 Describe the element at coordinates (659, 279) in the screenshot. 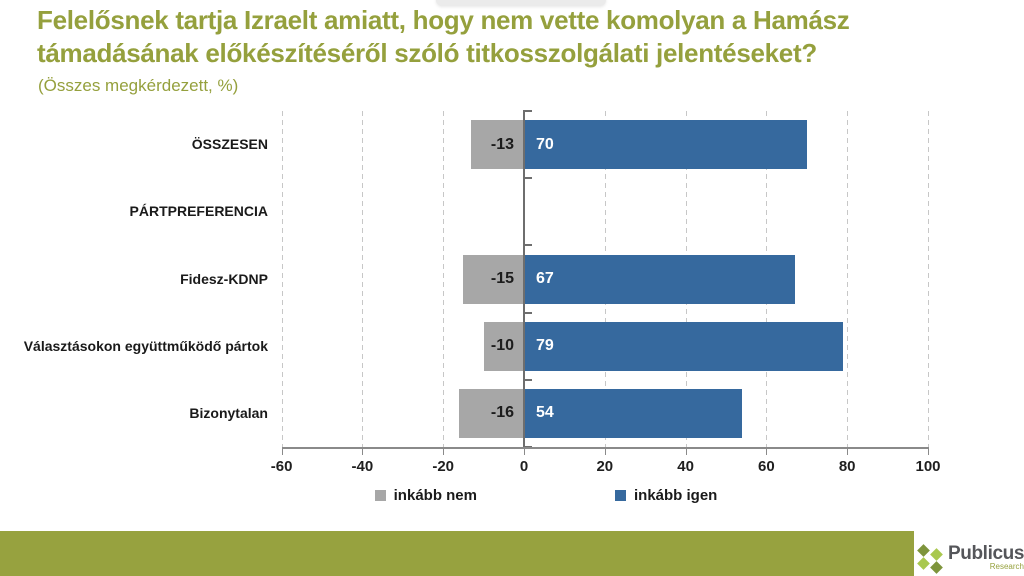

I see `bar-positive: 67` at that location.